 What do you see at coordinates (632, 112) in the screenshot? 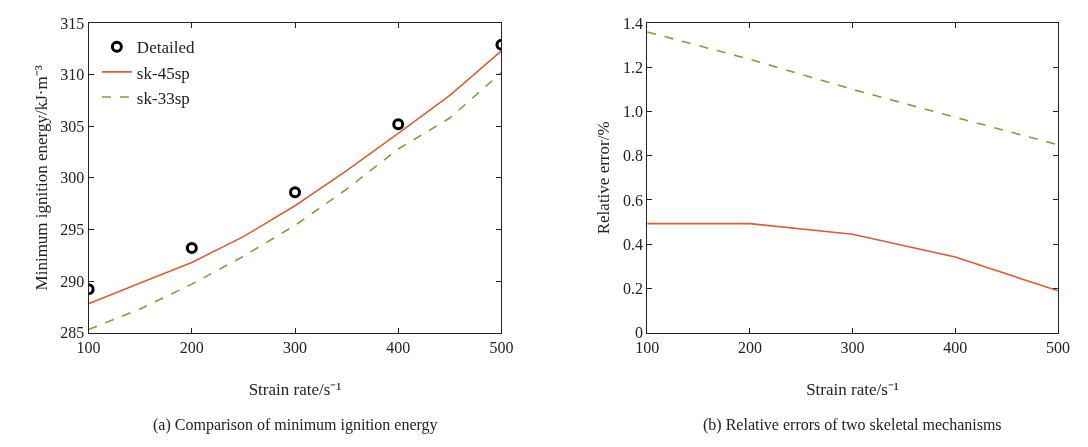
I see `y-tick-label: 1.0` at bounding box center [632, 112].